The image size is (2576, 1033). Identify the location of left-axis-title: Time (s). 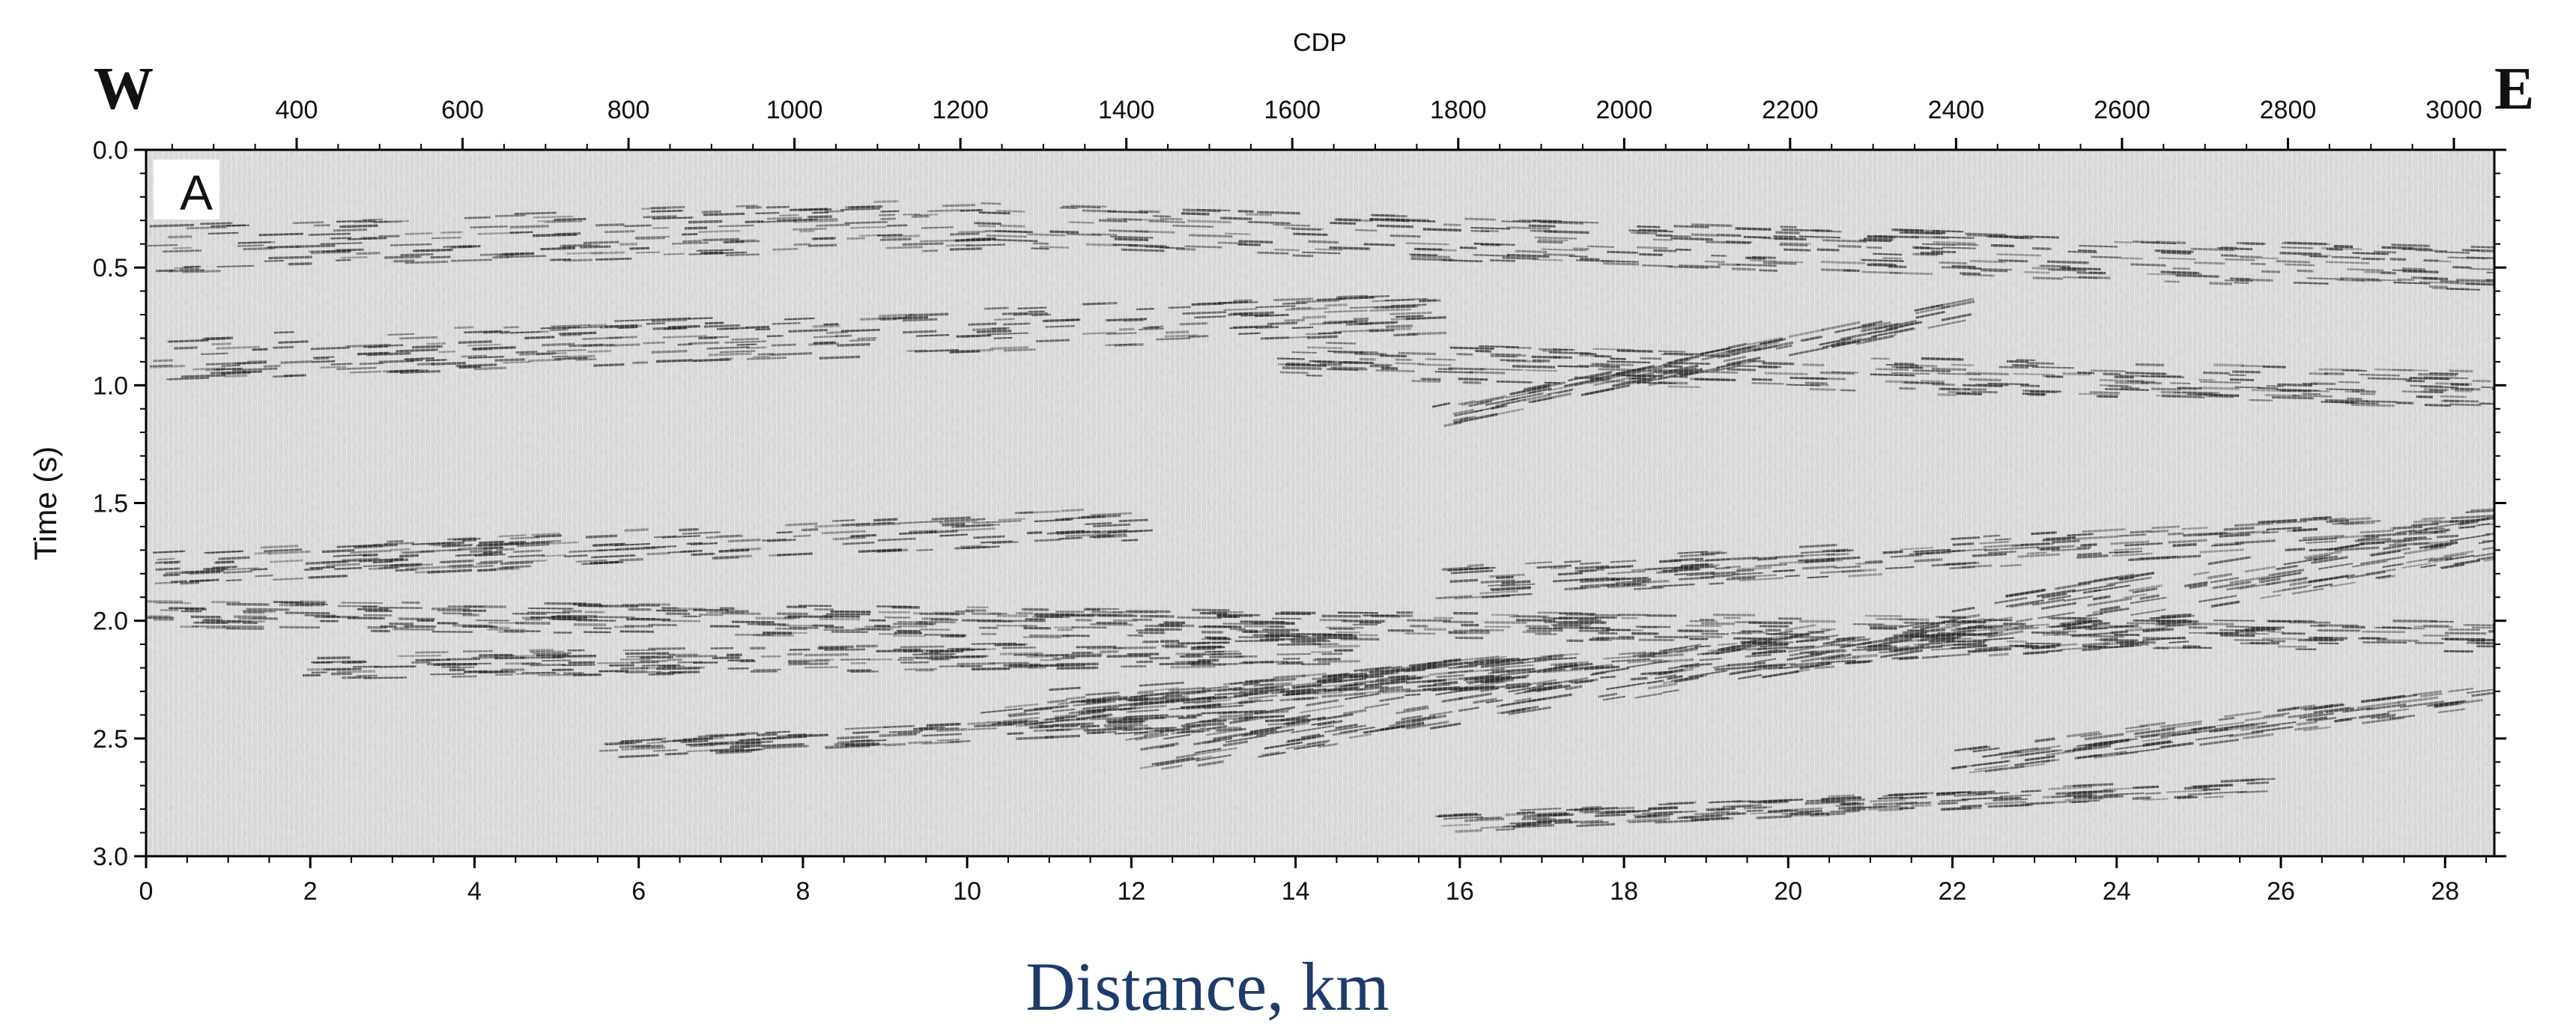
(45, 503).